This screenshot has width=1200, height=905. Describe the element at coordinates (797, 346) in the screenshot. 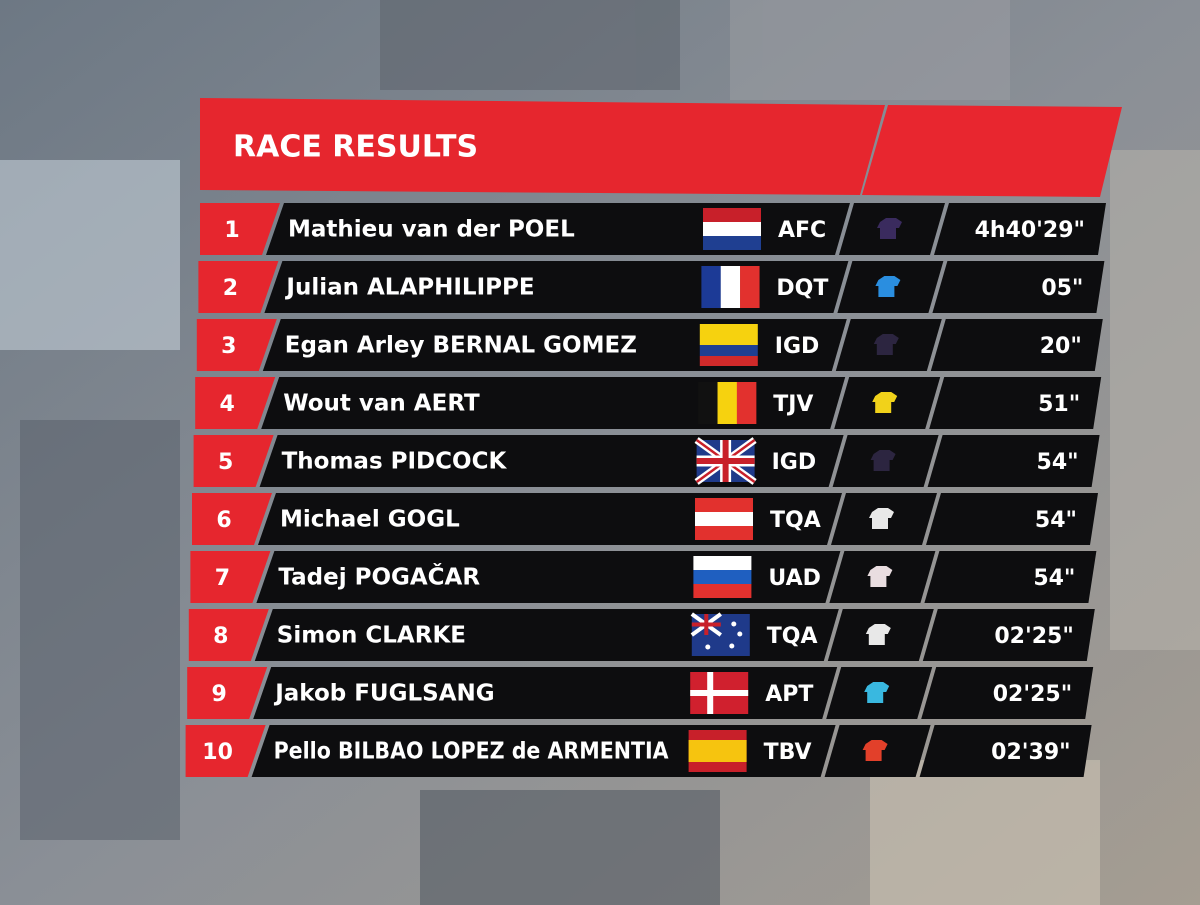

I see `team-code: IGD` at that location.